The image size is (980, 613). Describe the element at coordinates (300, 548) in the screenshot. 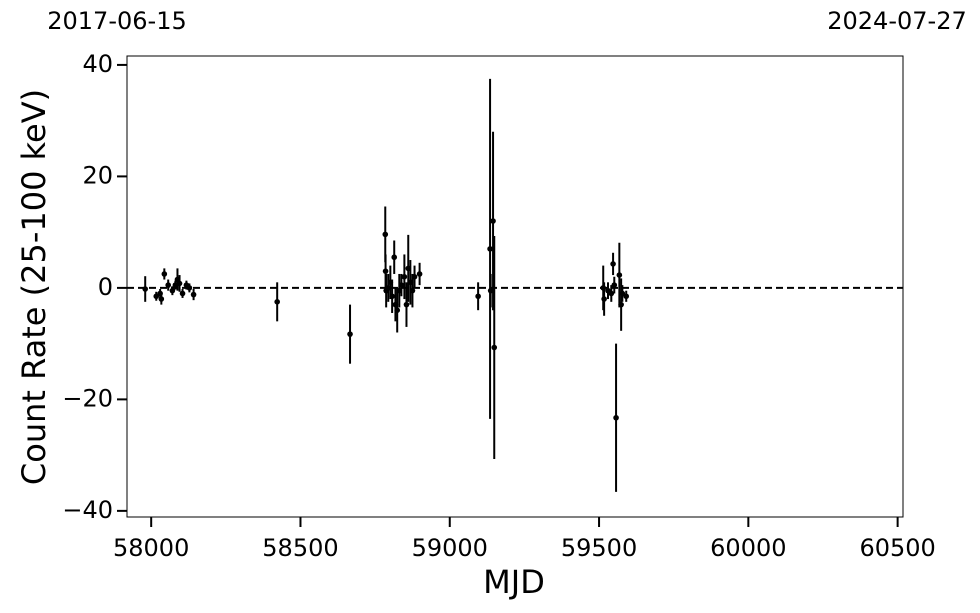

I see `x-tick-label: 58500` at that location.